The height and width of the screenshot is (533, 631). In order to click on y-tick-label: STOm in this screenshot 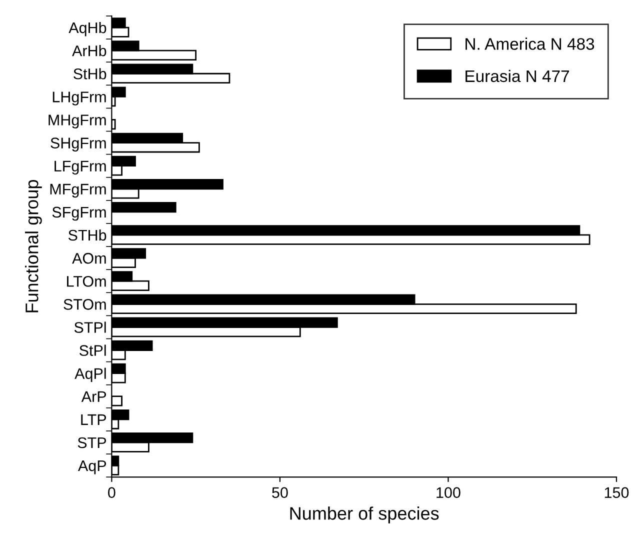, I will do `click(85, 304)`.